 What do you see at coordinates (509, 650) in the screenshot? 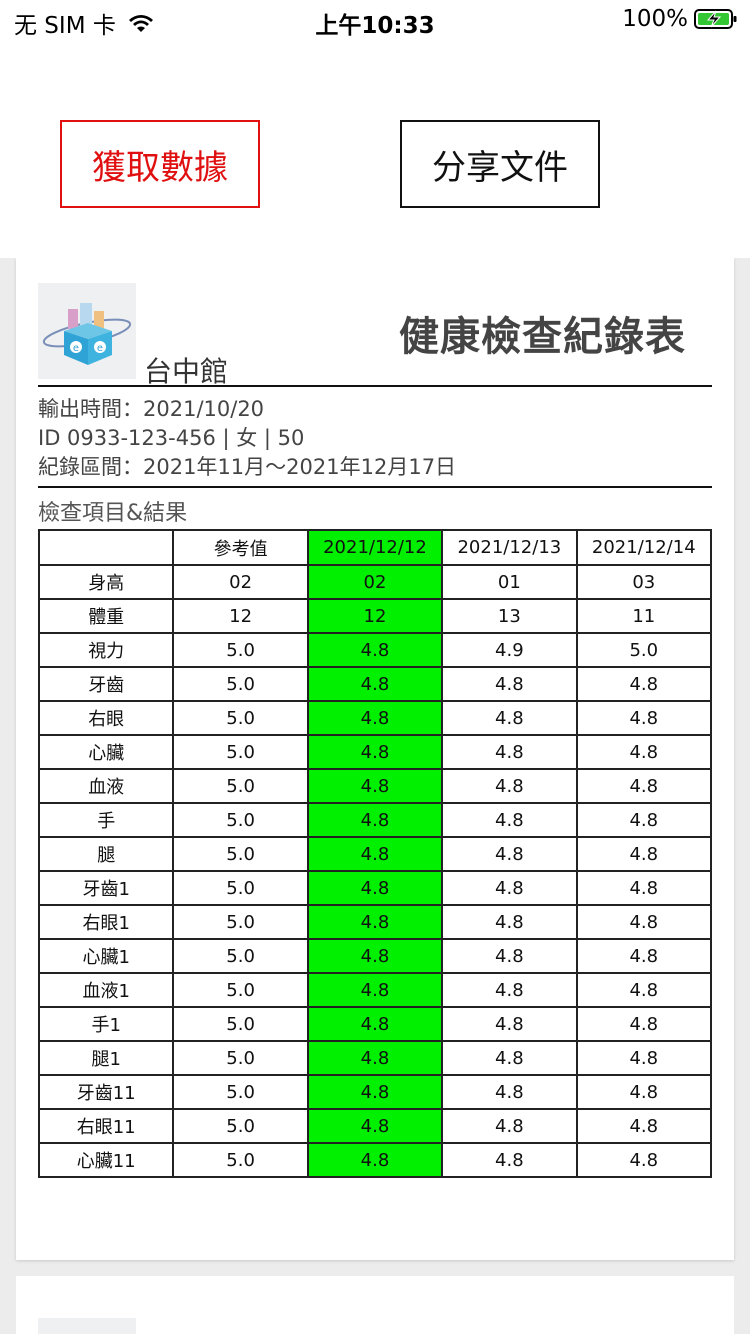
I see `value-cell: 4.9` at bounding box center [509, 650].